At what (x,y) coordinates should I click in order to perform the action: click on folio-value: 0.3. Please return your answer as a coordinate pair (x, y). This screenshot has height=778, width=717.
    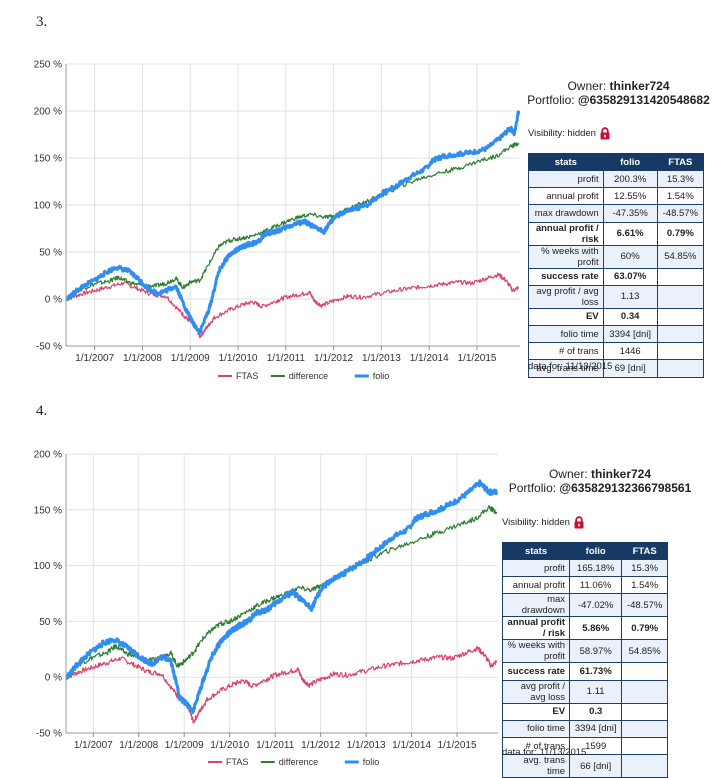
    Looking at the image, I should click on (596, 711).